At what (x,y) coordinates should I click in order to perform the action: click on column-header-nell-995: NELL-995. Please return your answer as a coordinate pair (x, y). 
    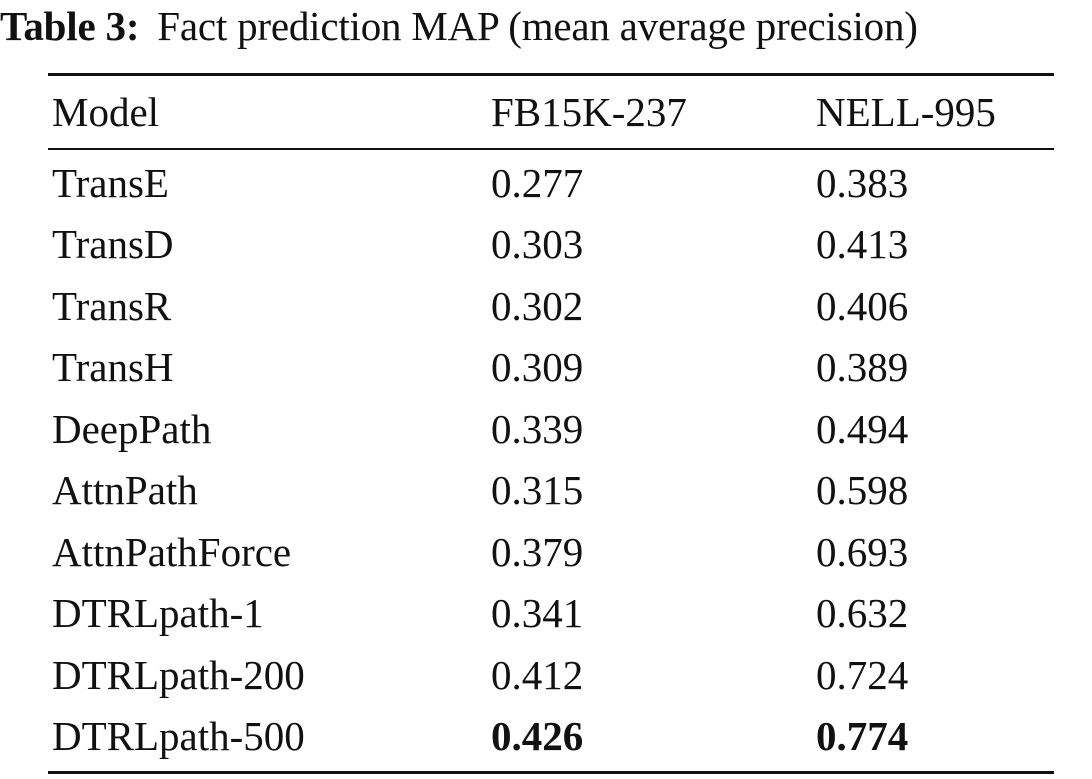
    Looking at the image, I should click on (906, 112).